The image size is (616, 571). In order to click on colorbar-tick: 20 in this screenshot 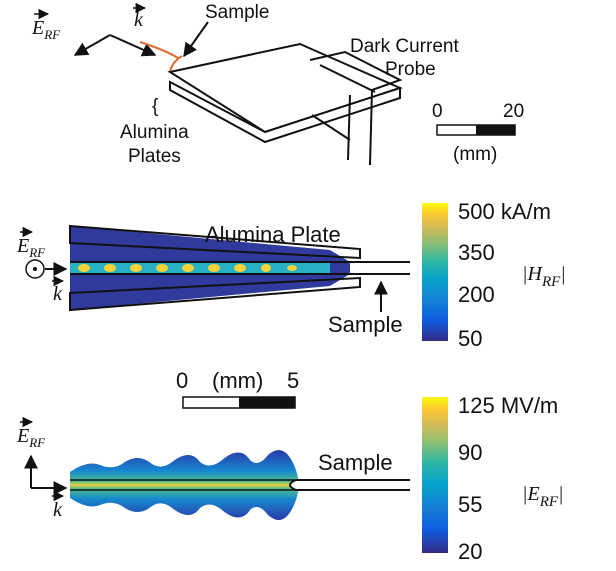, I will do `click(470, 551)`.